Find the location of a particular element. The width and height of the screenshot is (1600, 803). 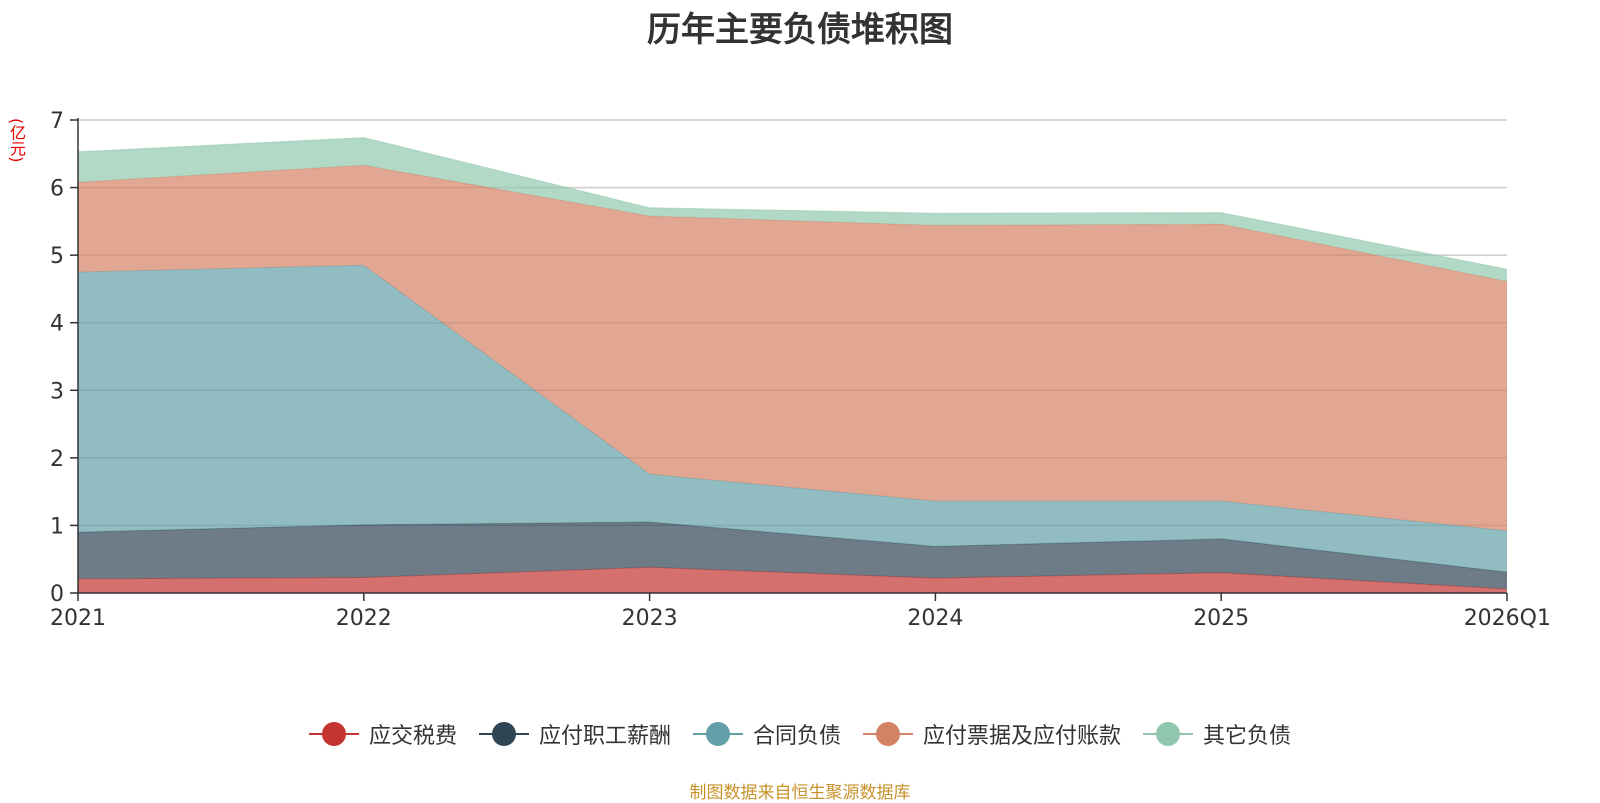

legend-item-4: 其它负债 is located at coordinates (1217, 734).